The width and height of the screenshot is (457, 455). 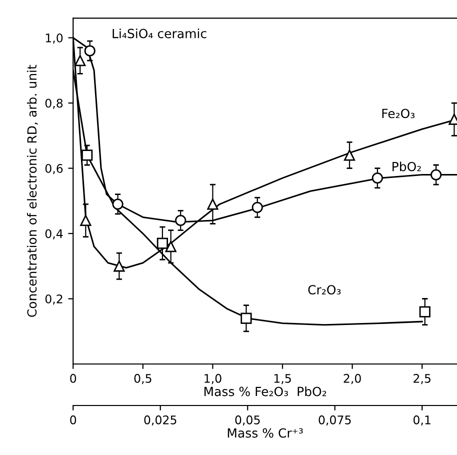 What do you see at coordinates (73, 419) in the screenshot?
I see `x2-tick-label: 0` at bounding box center [73, 419].